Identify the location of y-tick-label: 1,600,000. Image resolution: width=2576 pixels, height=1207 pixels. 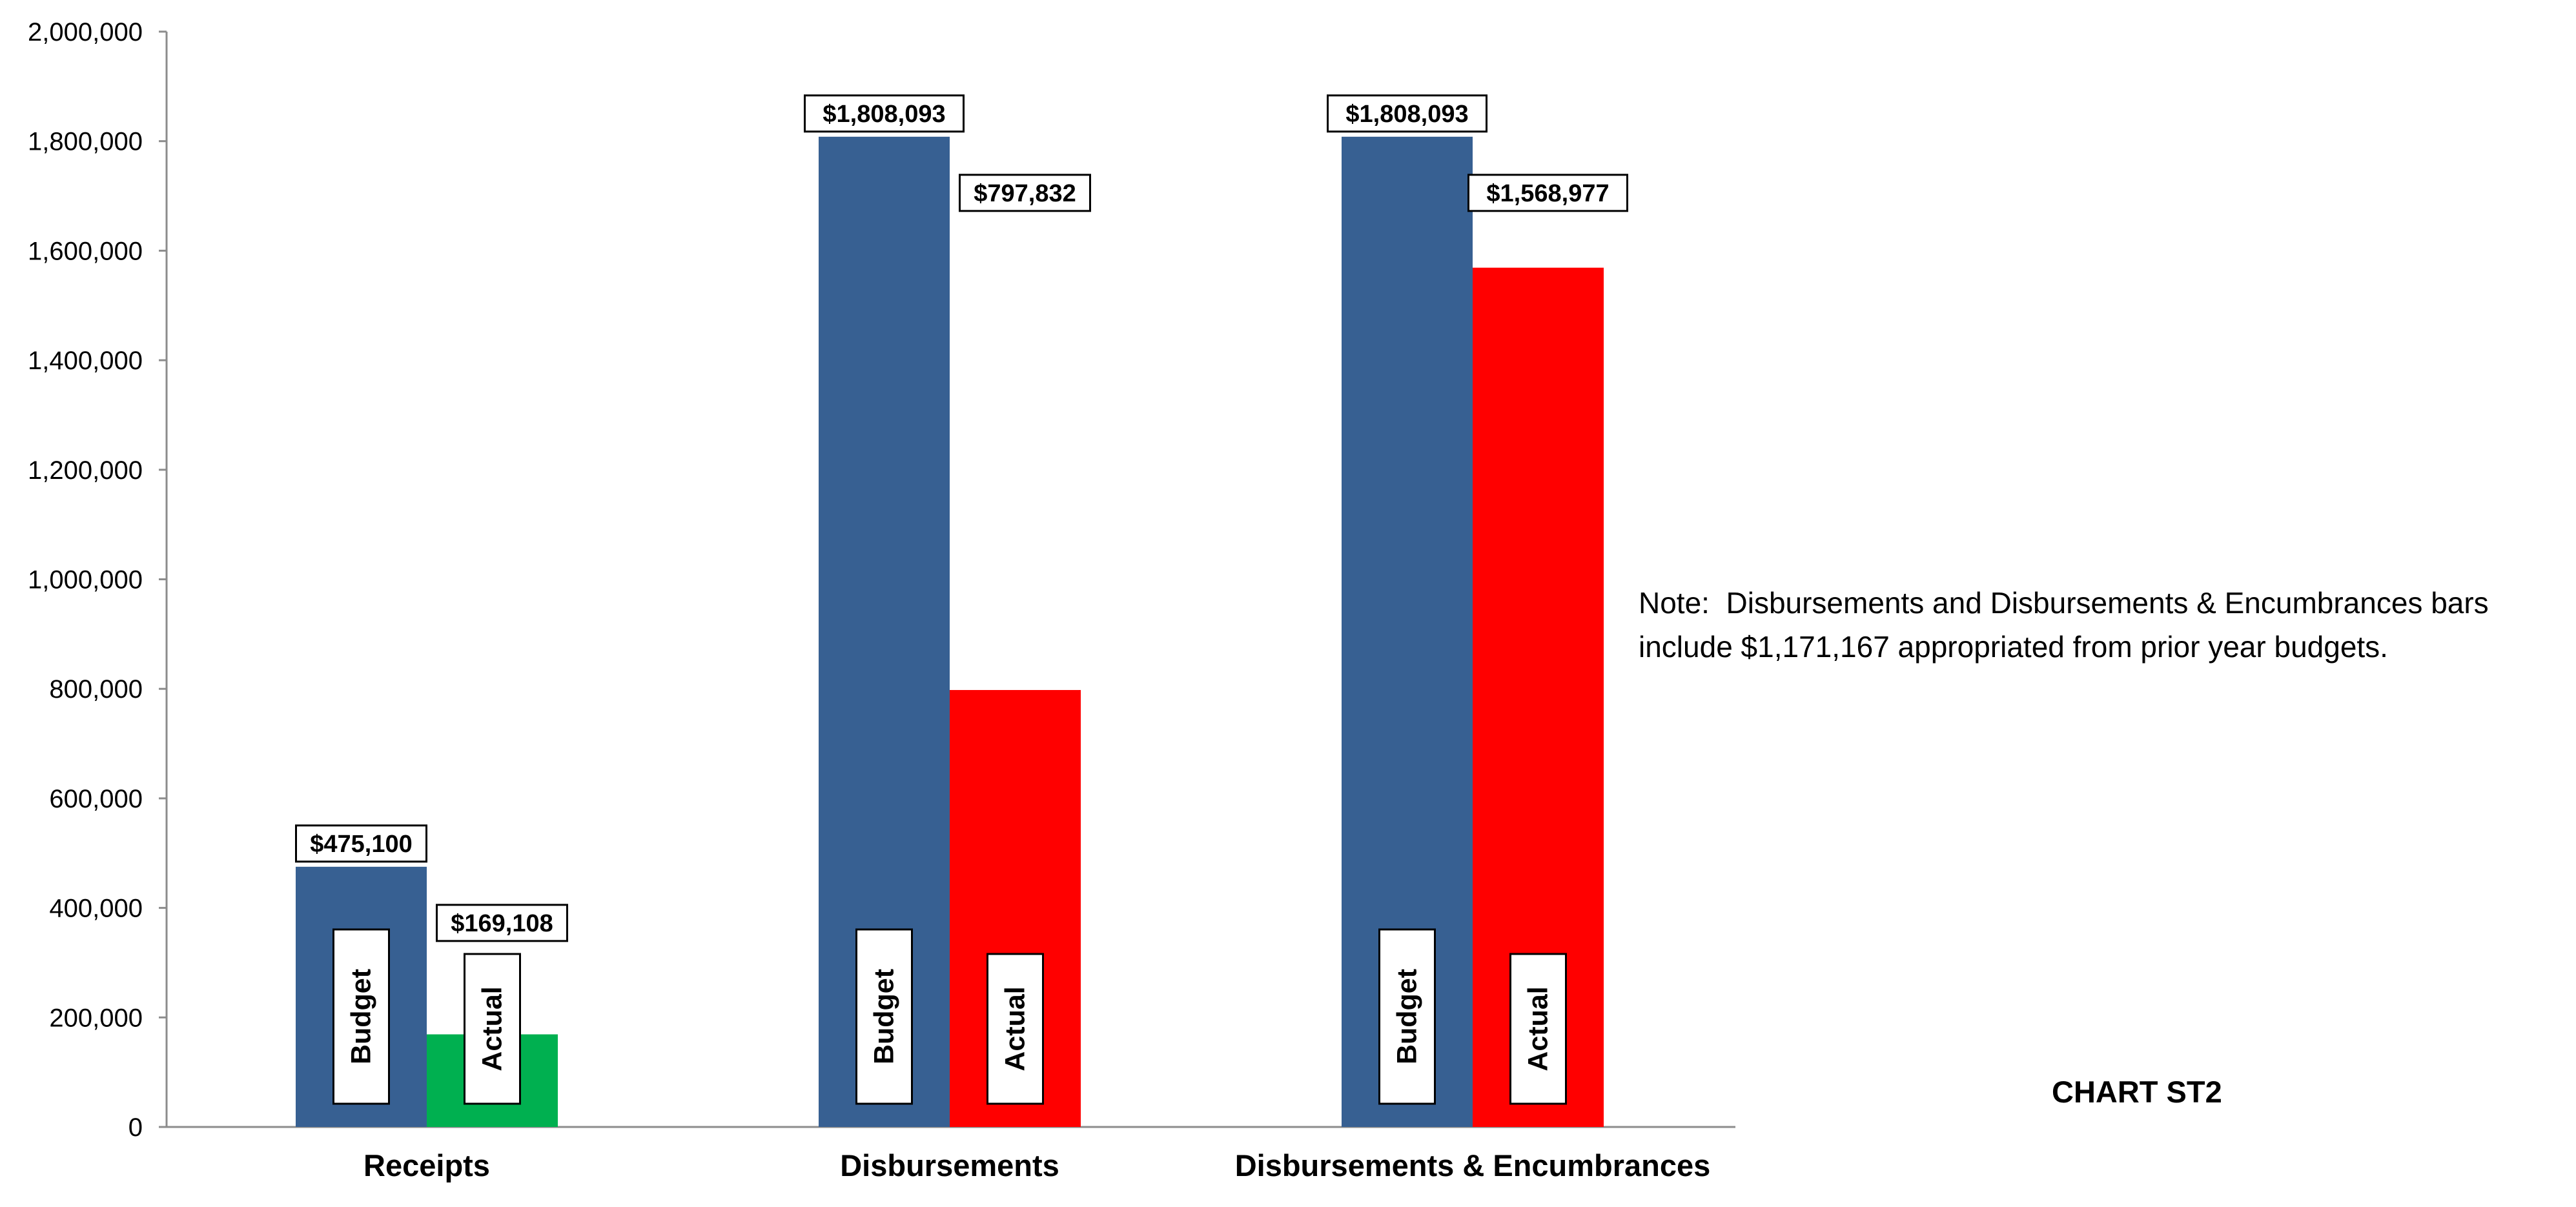
(85, 251).